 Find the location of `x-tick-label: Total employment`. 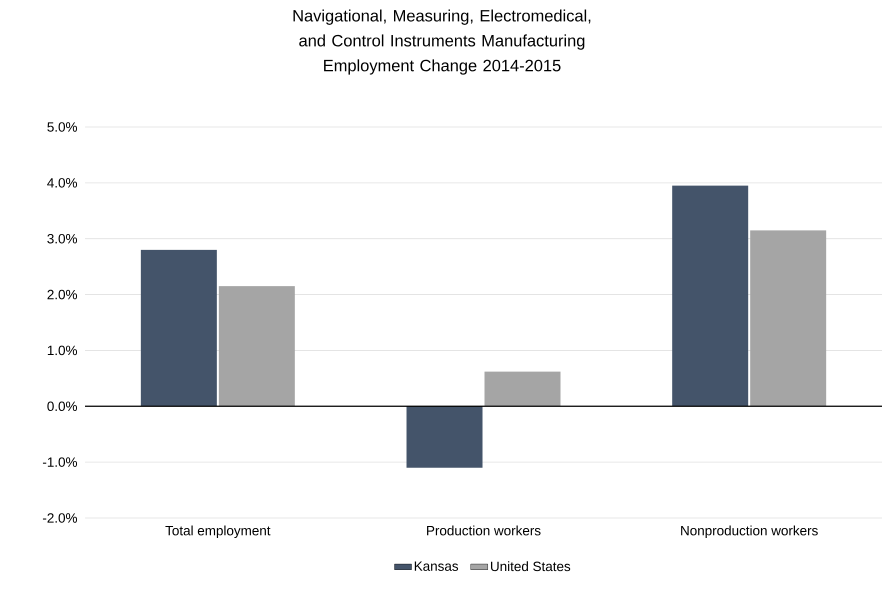

x-tick-label: Total employment is located at coordinates (217, 532).